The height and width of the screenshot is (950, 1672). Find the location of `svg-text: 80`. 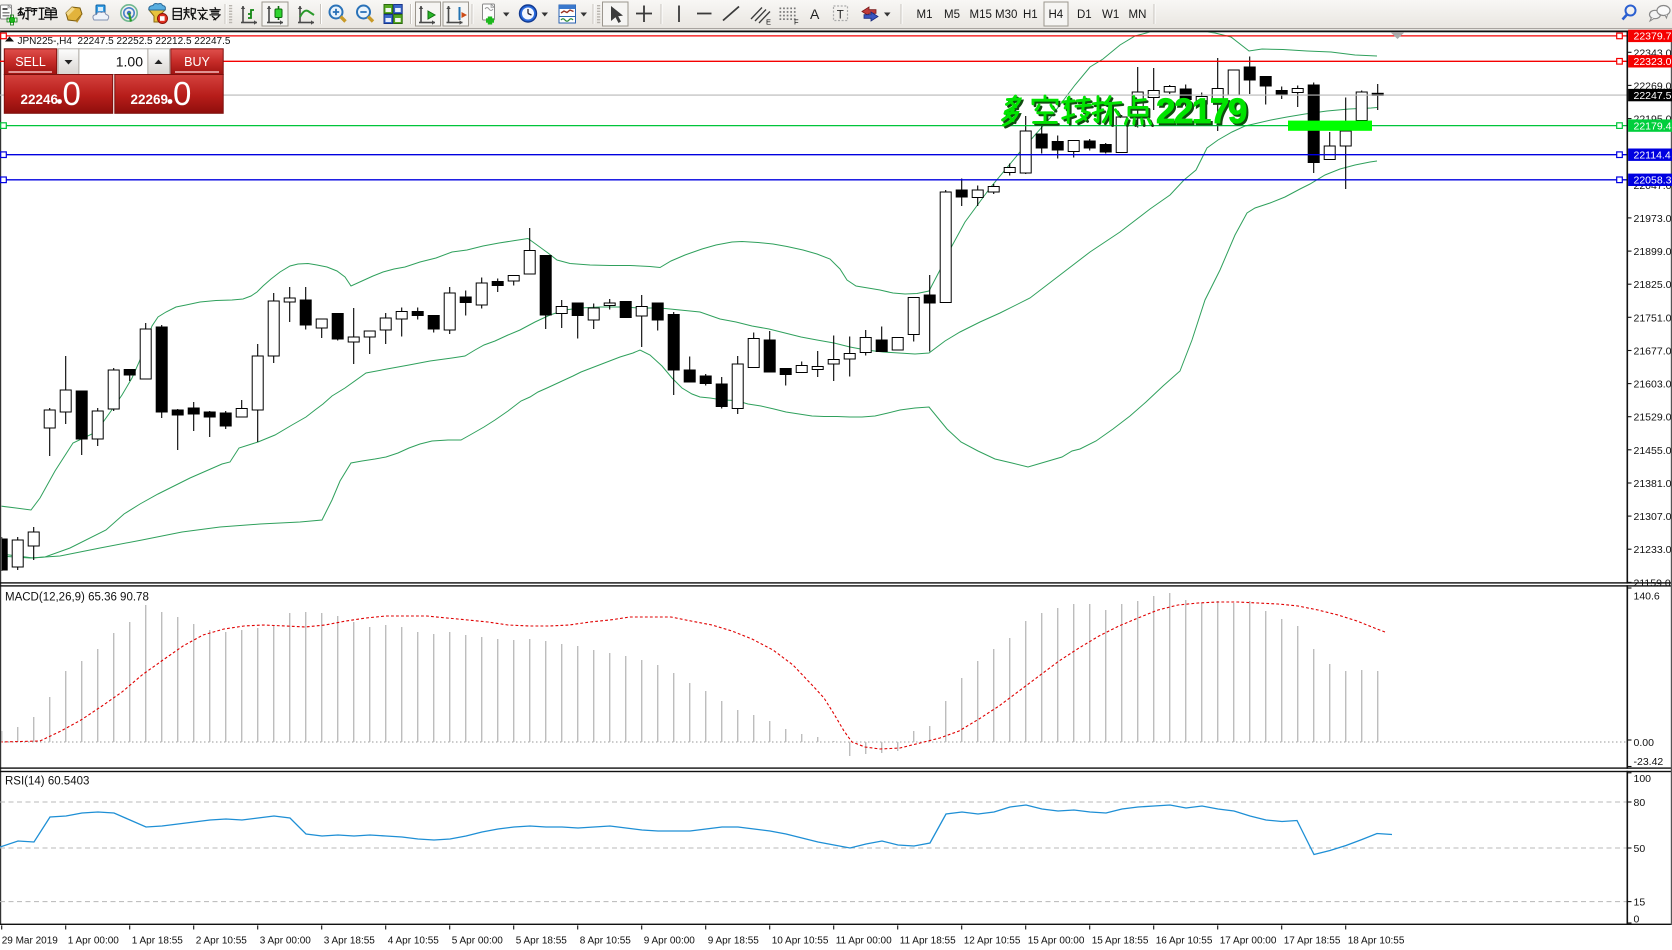

svg-text: 80 is located at coordinates (1640, 803).